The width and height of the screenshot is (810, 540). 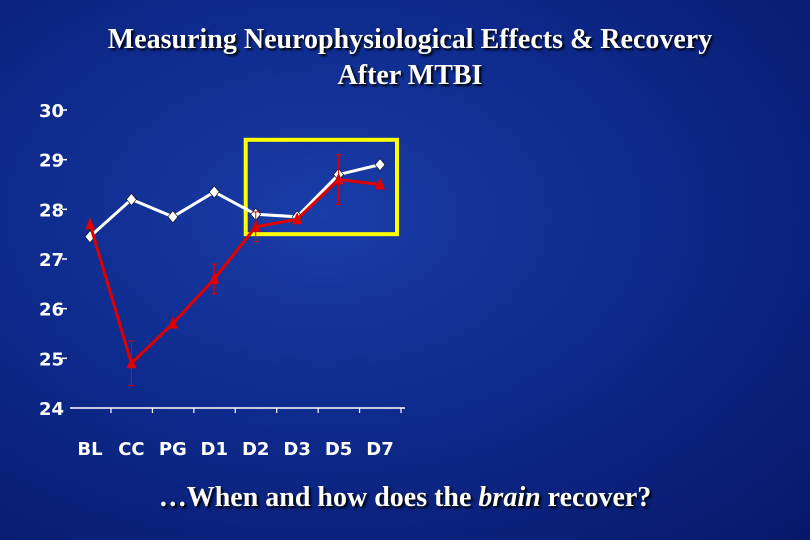 What do you see at coordinates (410, 75) in the screenshot?
I see `title-line-2: After MTBI` at bounding box center [410, 75].